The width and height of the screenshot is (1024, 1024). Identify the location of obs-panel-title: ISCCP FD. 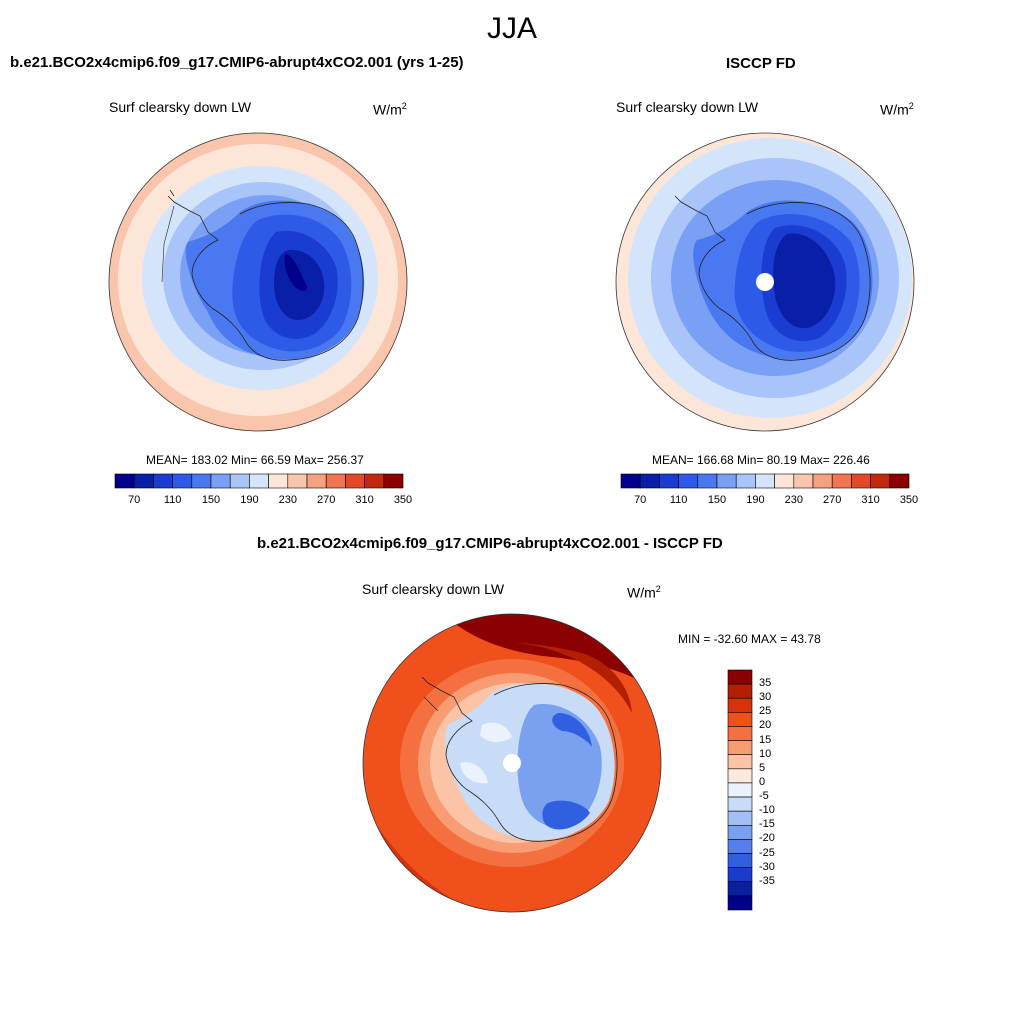
(761, 63).